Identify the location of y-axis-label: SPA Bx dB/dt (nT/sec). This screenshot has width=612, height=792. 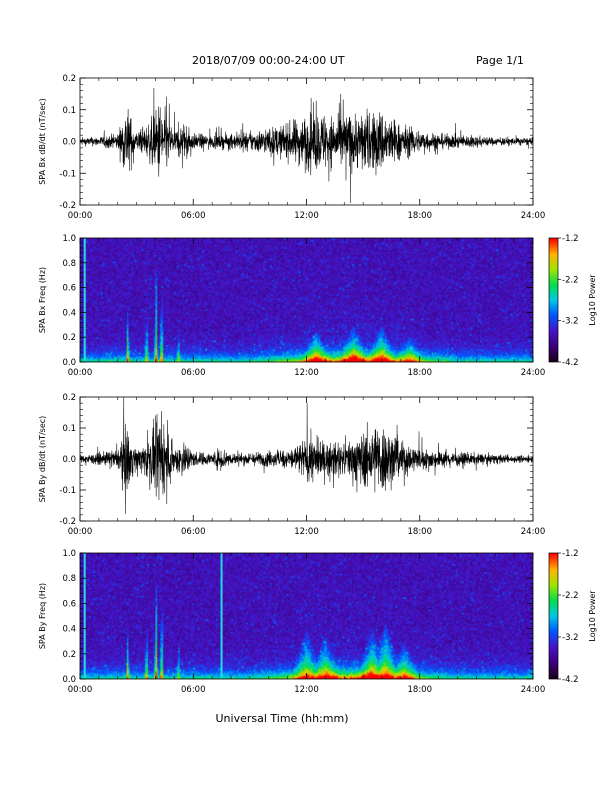
(42, 141).